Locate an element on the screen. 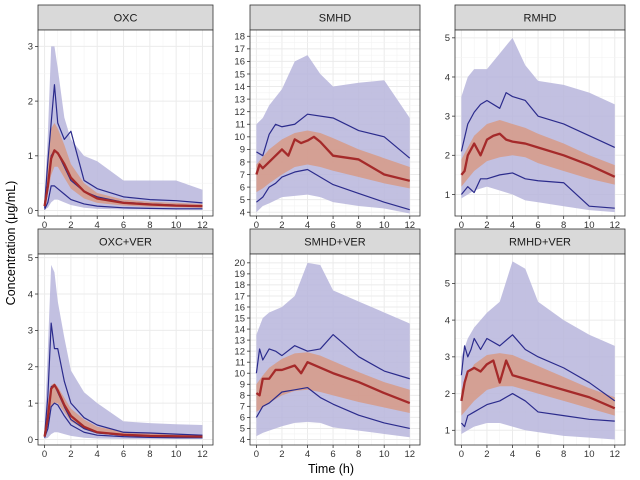 This screenshot has height=480, width=640. y-tick-label: 14 is located at coordinates (239, 329).